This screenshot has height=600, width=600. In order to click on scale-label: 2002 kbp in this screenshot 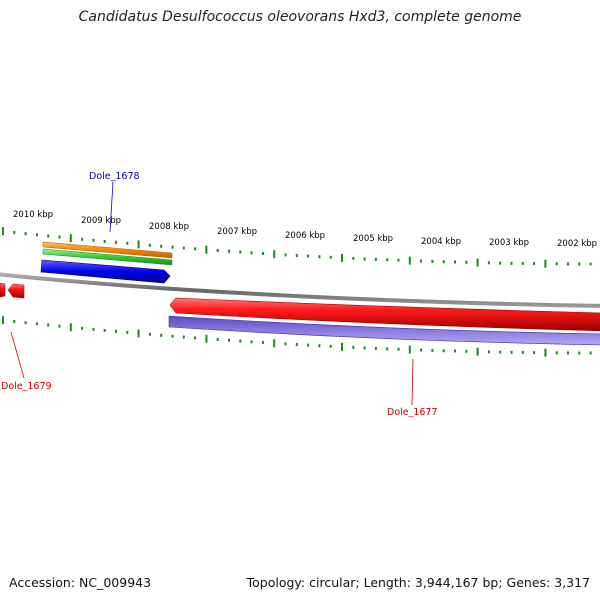, I will do `click(577, 244)`.